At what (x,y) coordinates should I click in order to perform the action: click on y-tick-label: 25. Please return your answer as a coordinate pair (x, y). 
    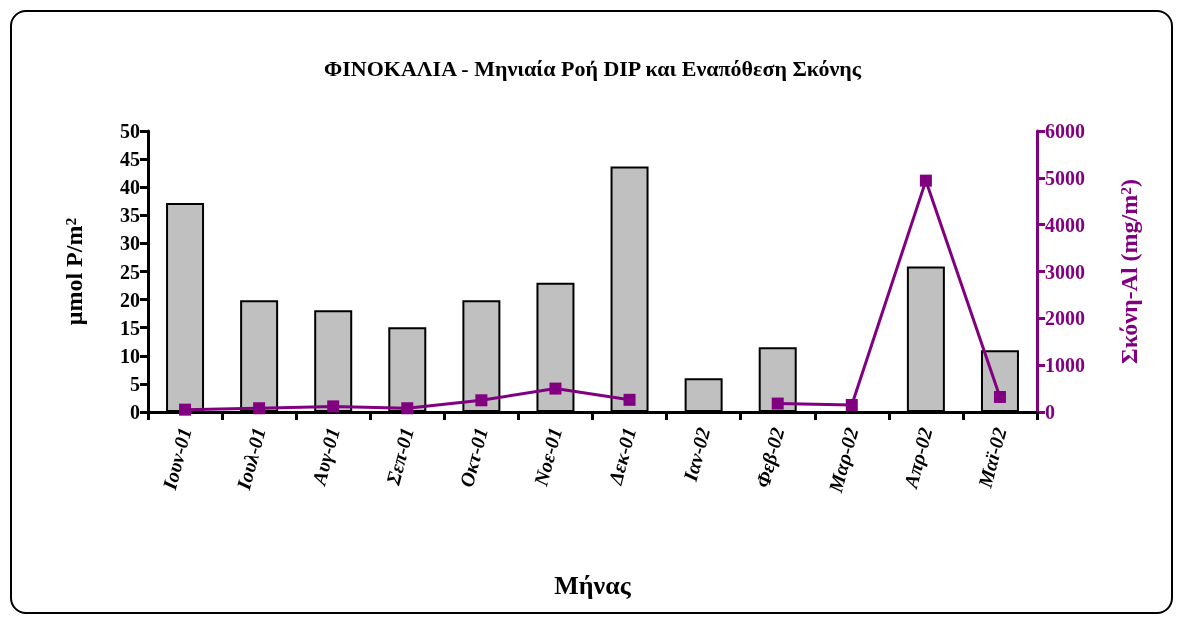
    Looking at the image, I should click on (130, 271).